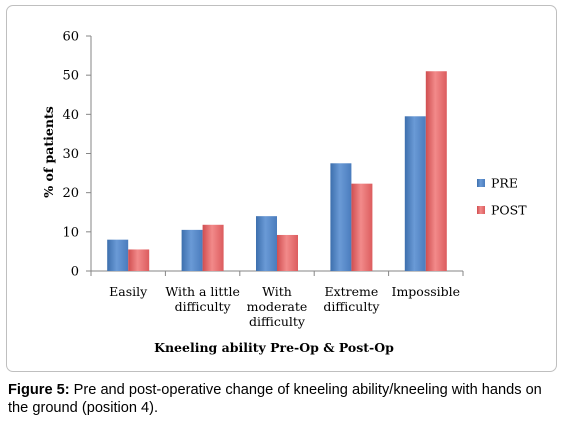  What do you see at coordinates (75, 272) in the screenshot?
I see `y-tick-label: 0` at bounding box center [75, 272].